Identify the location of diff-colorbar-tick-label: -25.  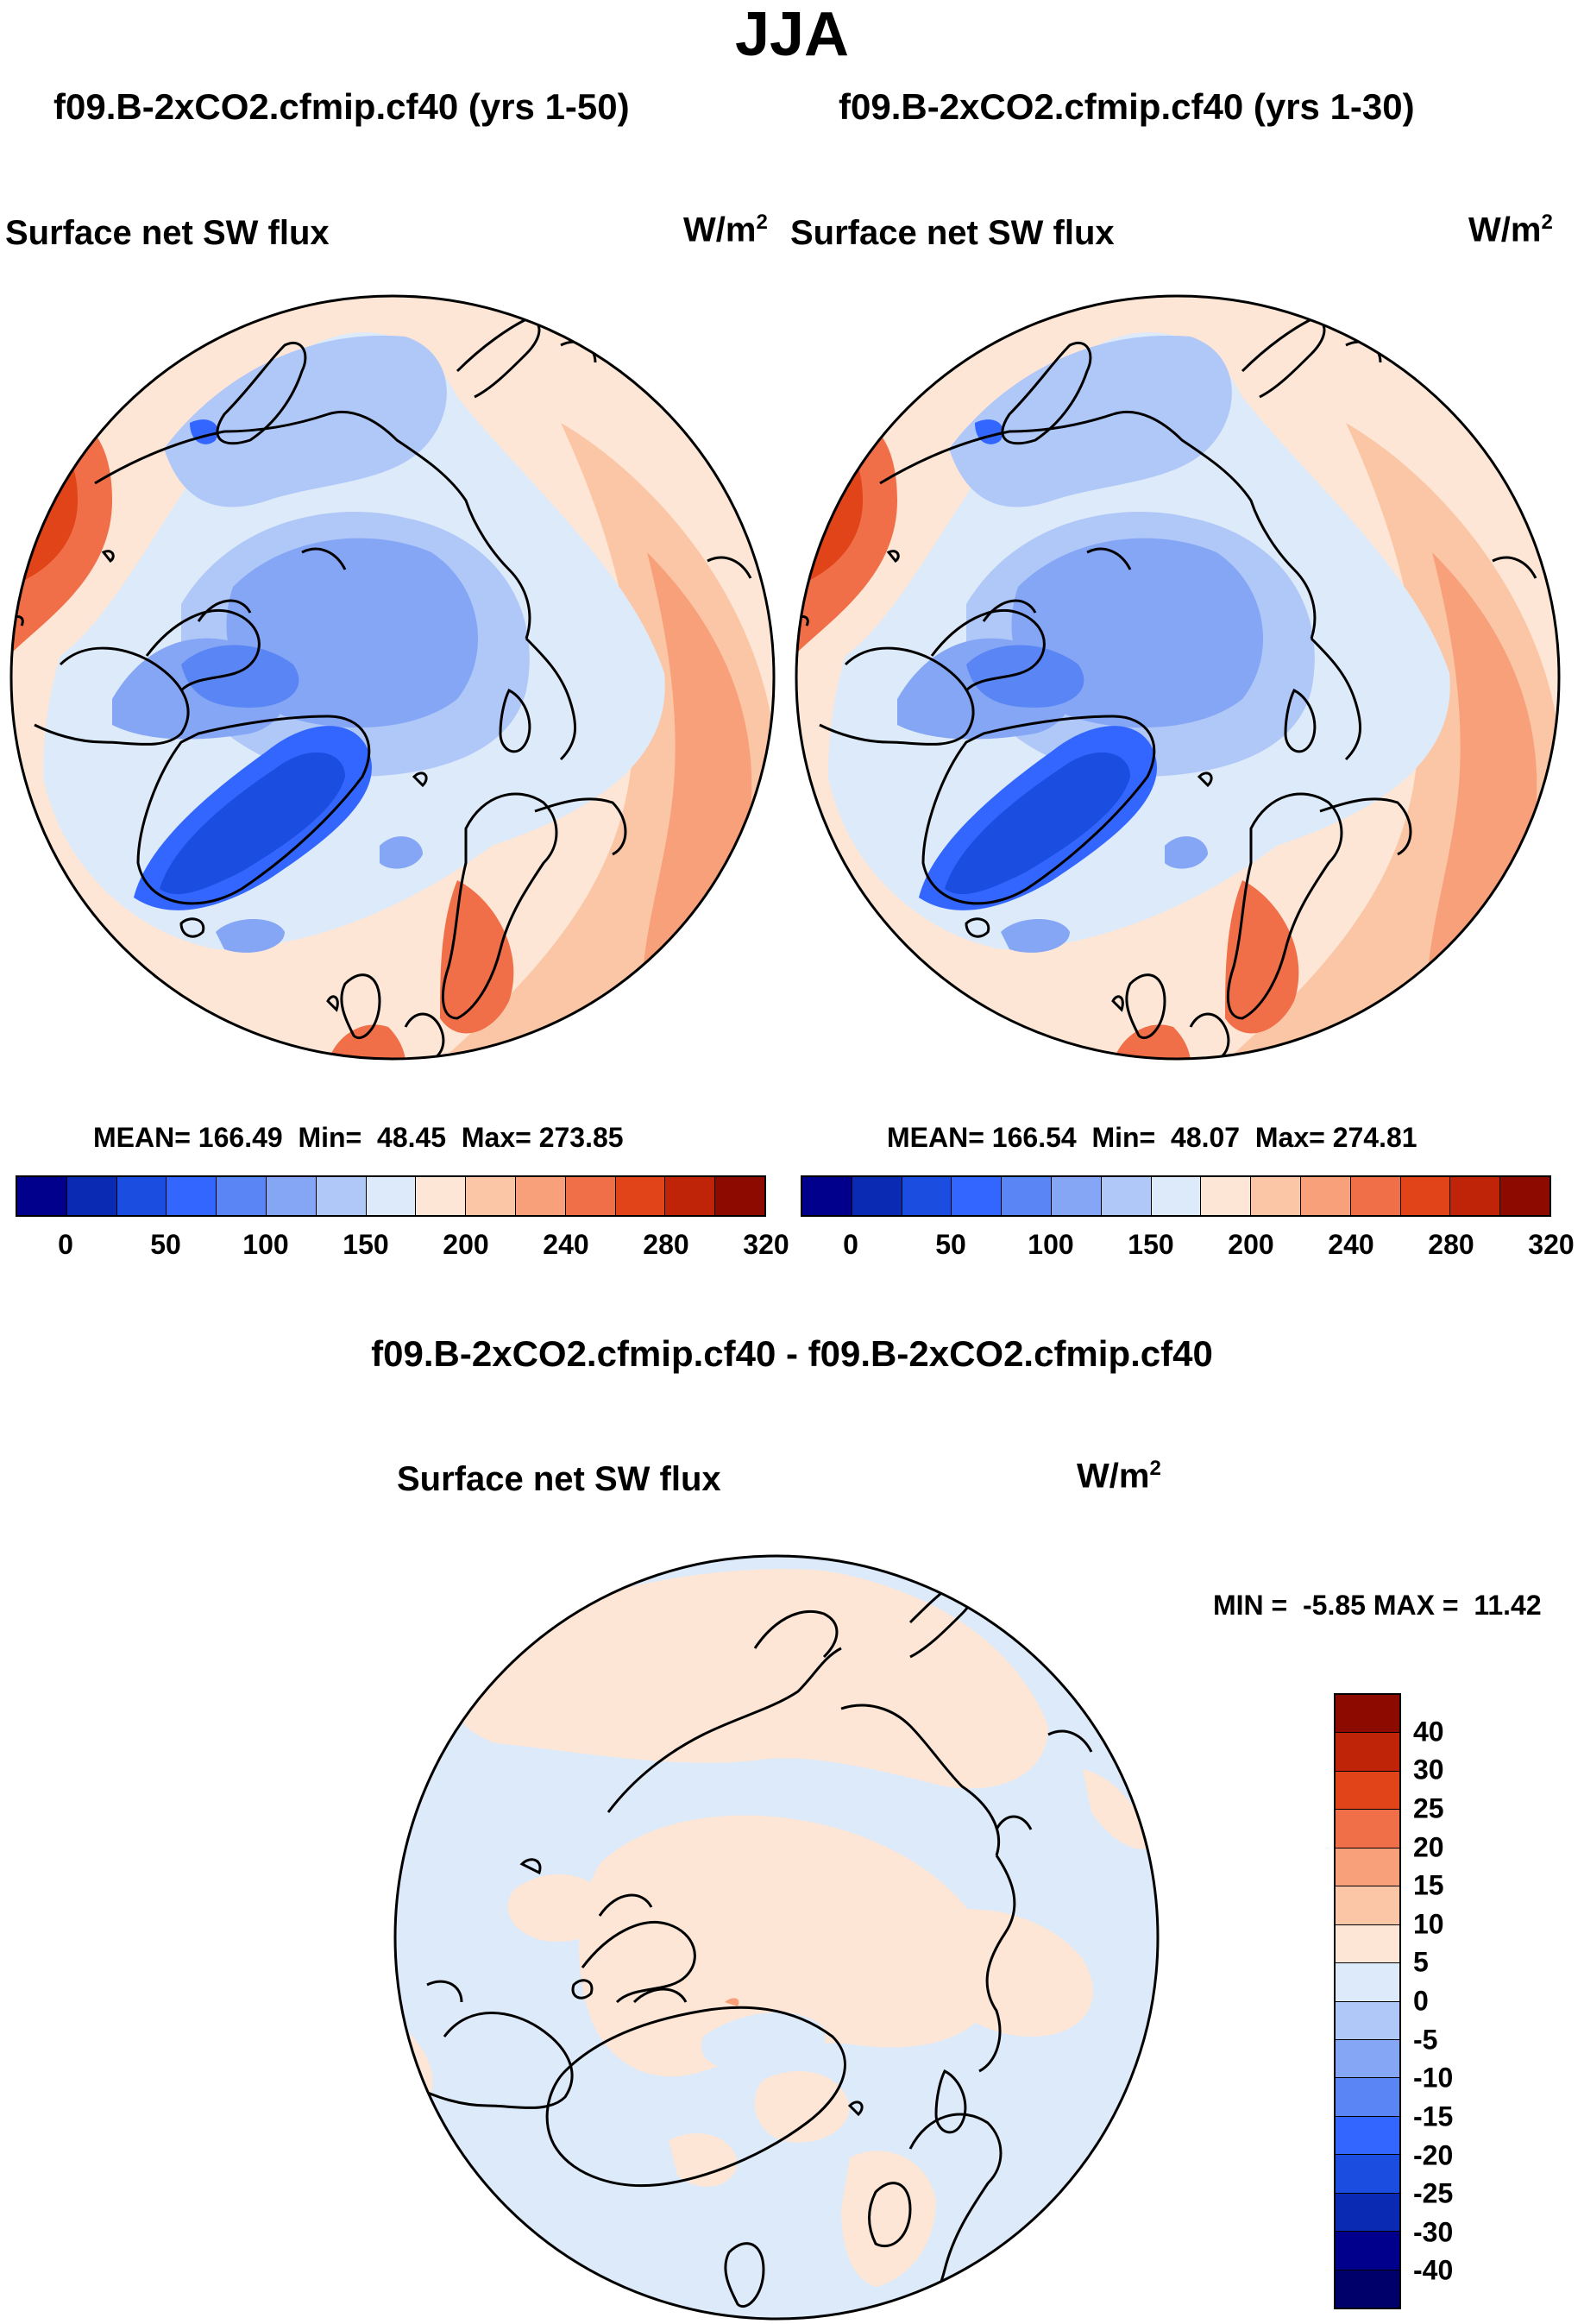
(1434, 2193).